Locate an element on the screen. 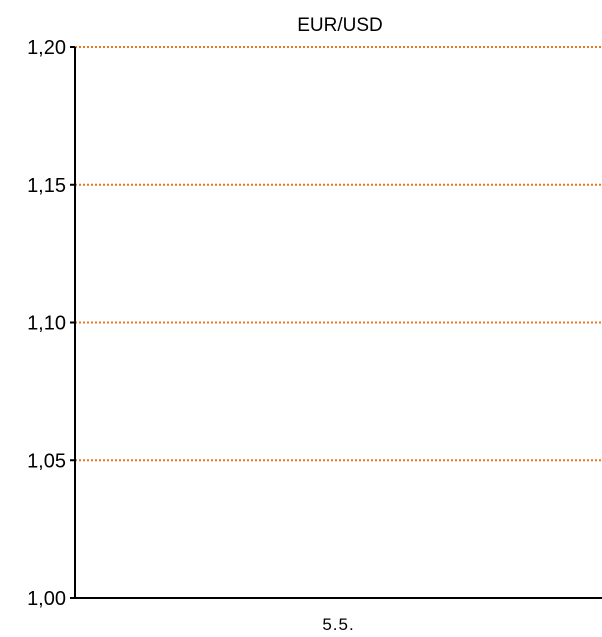 This screenshot has width=602, height=637. y-tick-labels: 1,00 1,05 1,10 1,15 1,20 is located at coordinates (46, 323).